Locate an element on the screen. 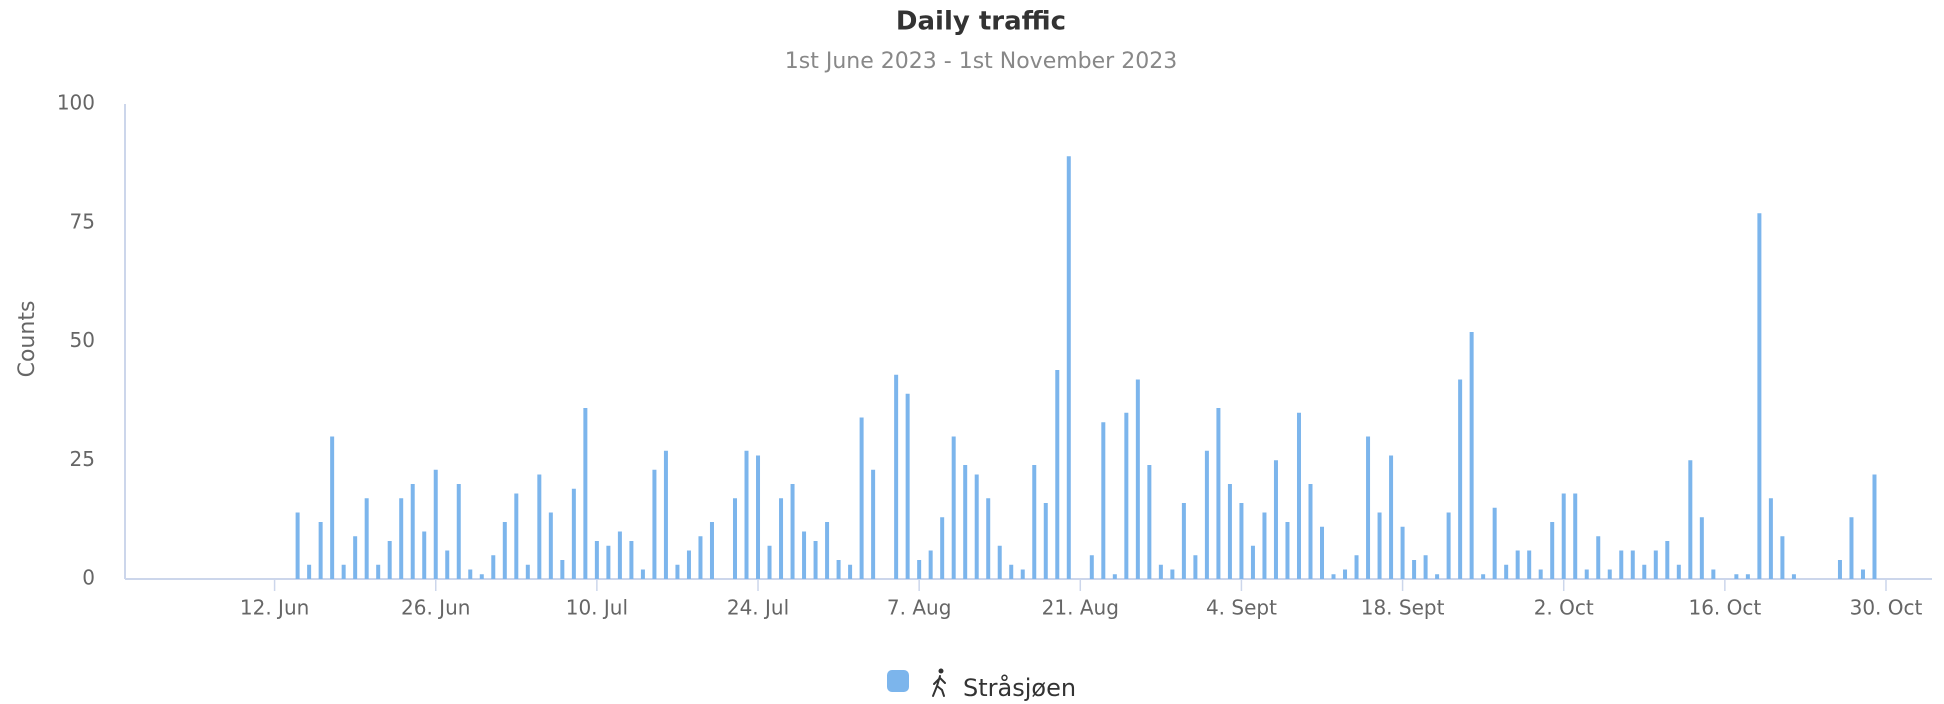  x-tick-label: 30. Oct is located at coordinates (1886, 608).